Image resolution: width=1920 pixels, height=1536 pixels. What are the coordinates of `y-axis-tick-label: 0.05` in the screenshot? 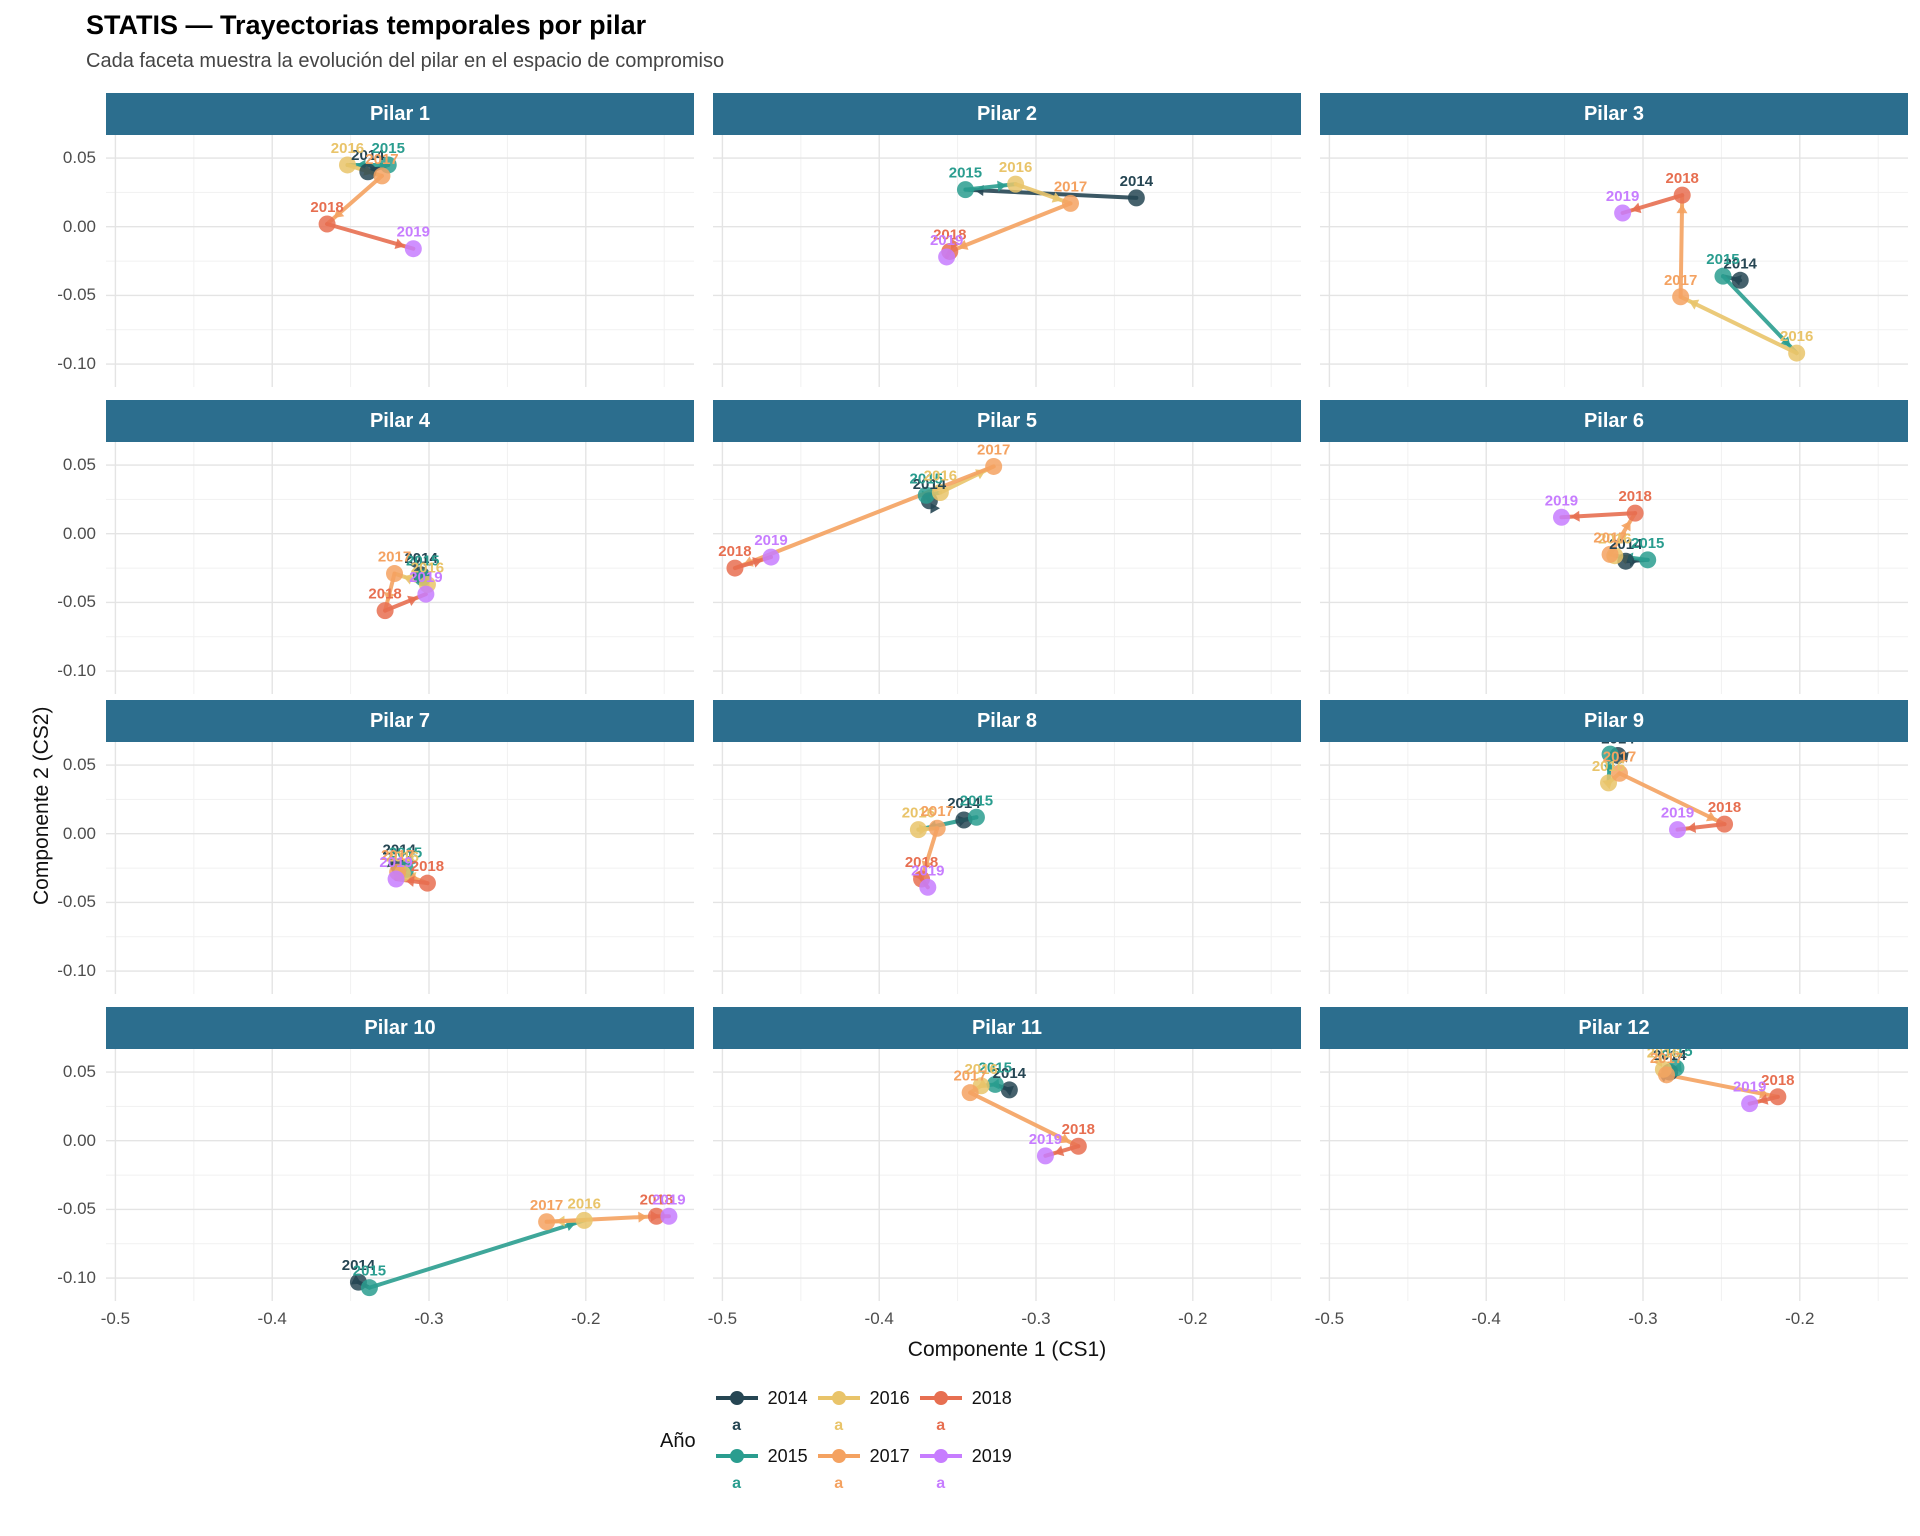 It's located at (79, 465).